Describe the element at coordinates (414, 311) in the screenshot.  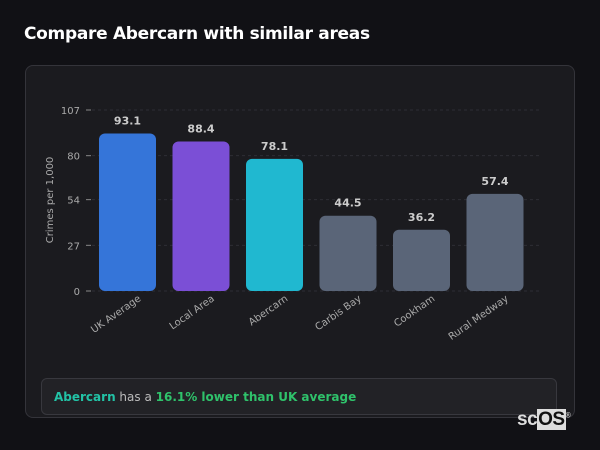
I see `x-tick-label: Cookham` at that location.